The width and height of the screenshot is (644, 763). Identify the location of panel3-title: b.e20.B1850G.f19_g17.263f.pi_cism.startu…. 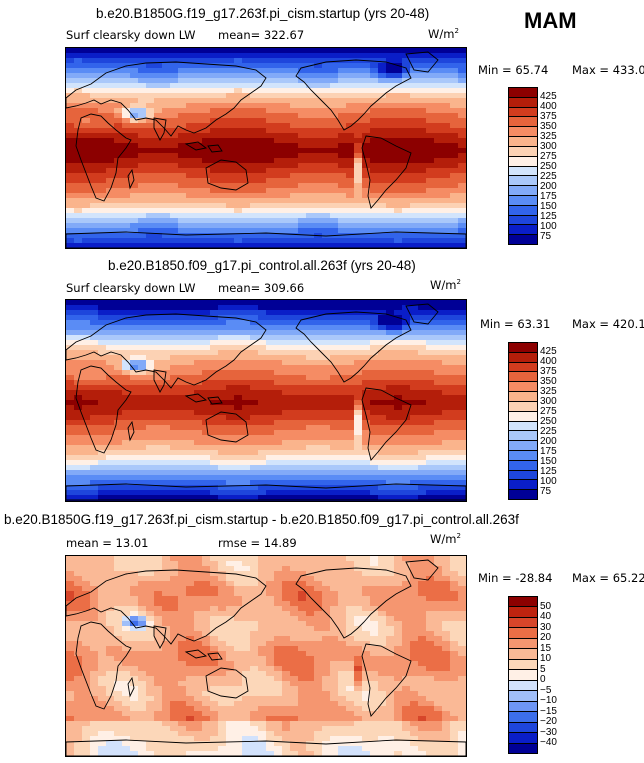
(261, 519).